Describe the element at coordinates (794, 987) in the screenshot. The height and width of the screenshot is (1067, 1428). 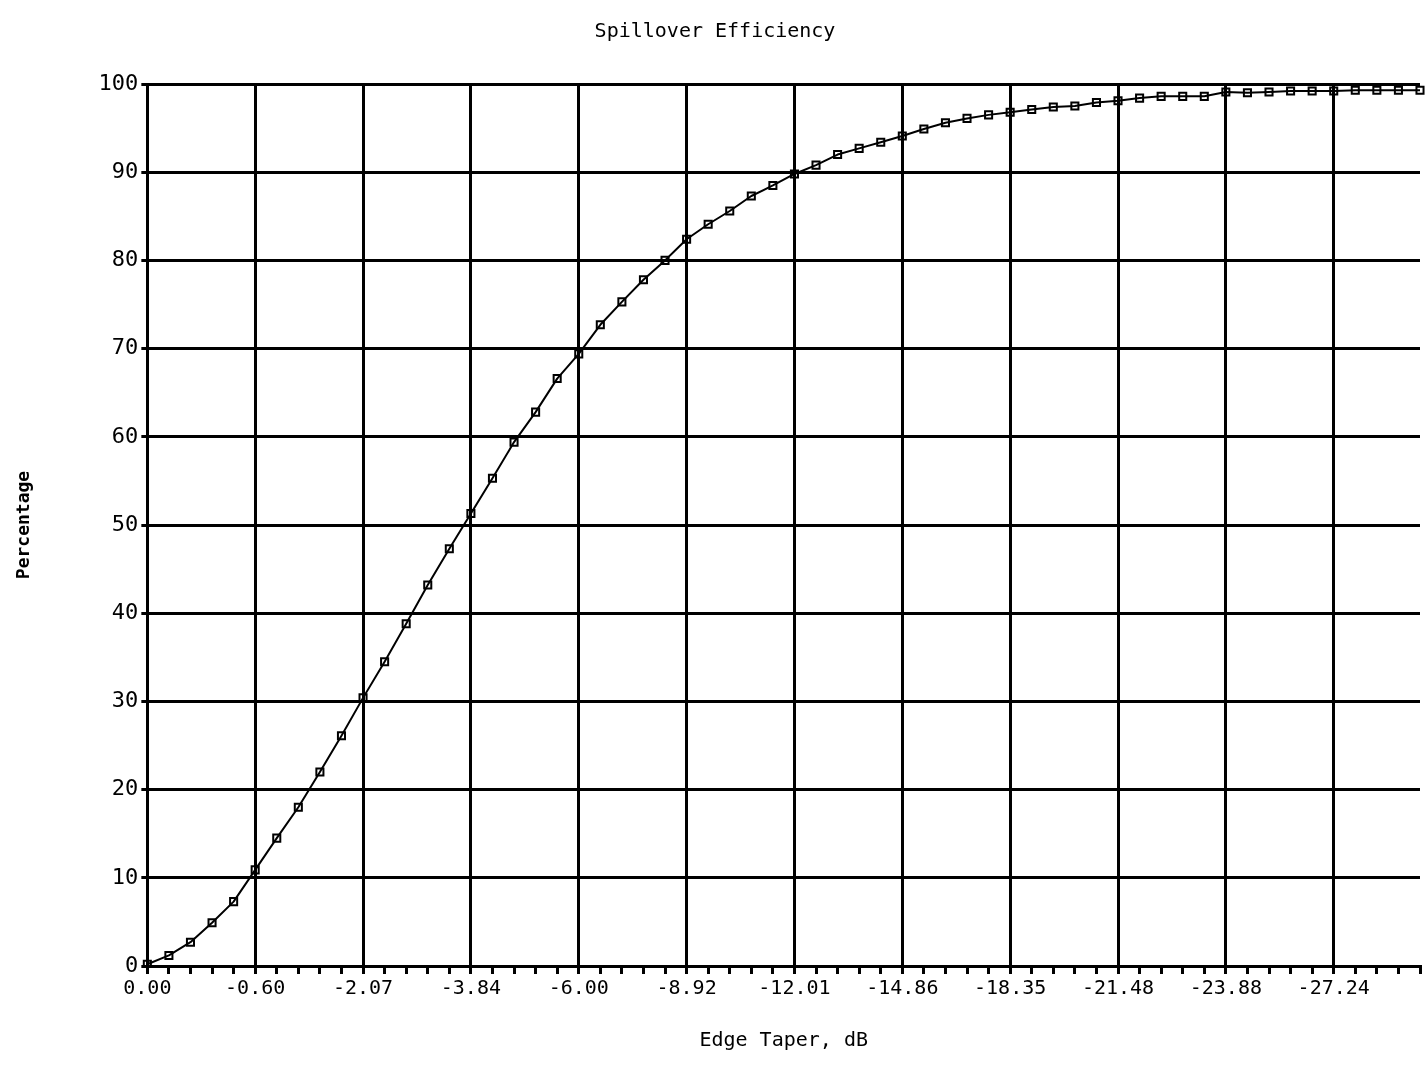
I see `x-tick-label: -12.01` at that location.